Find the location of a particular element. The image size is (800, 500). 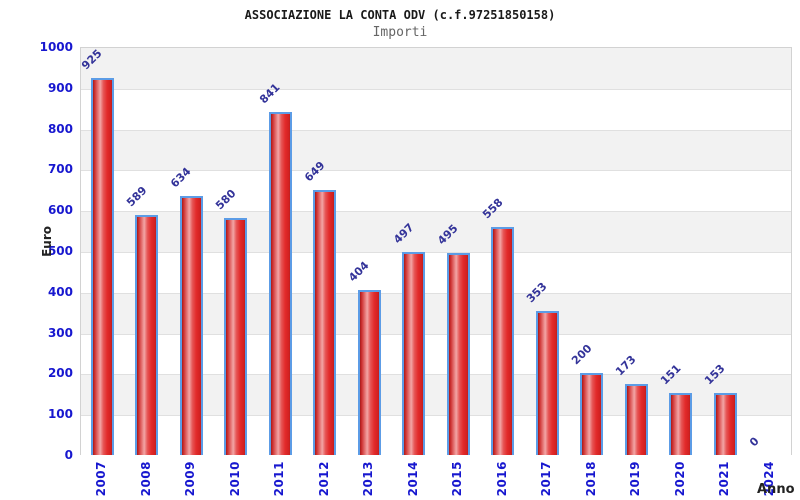

bar-2019 is located at coordinates (636, 419).